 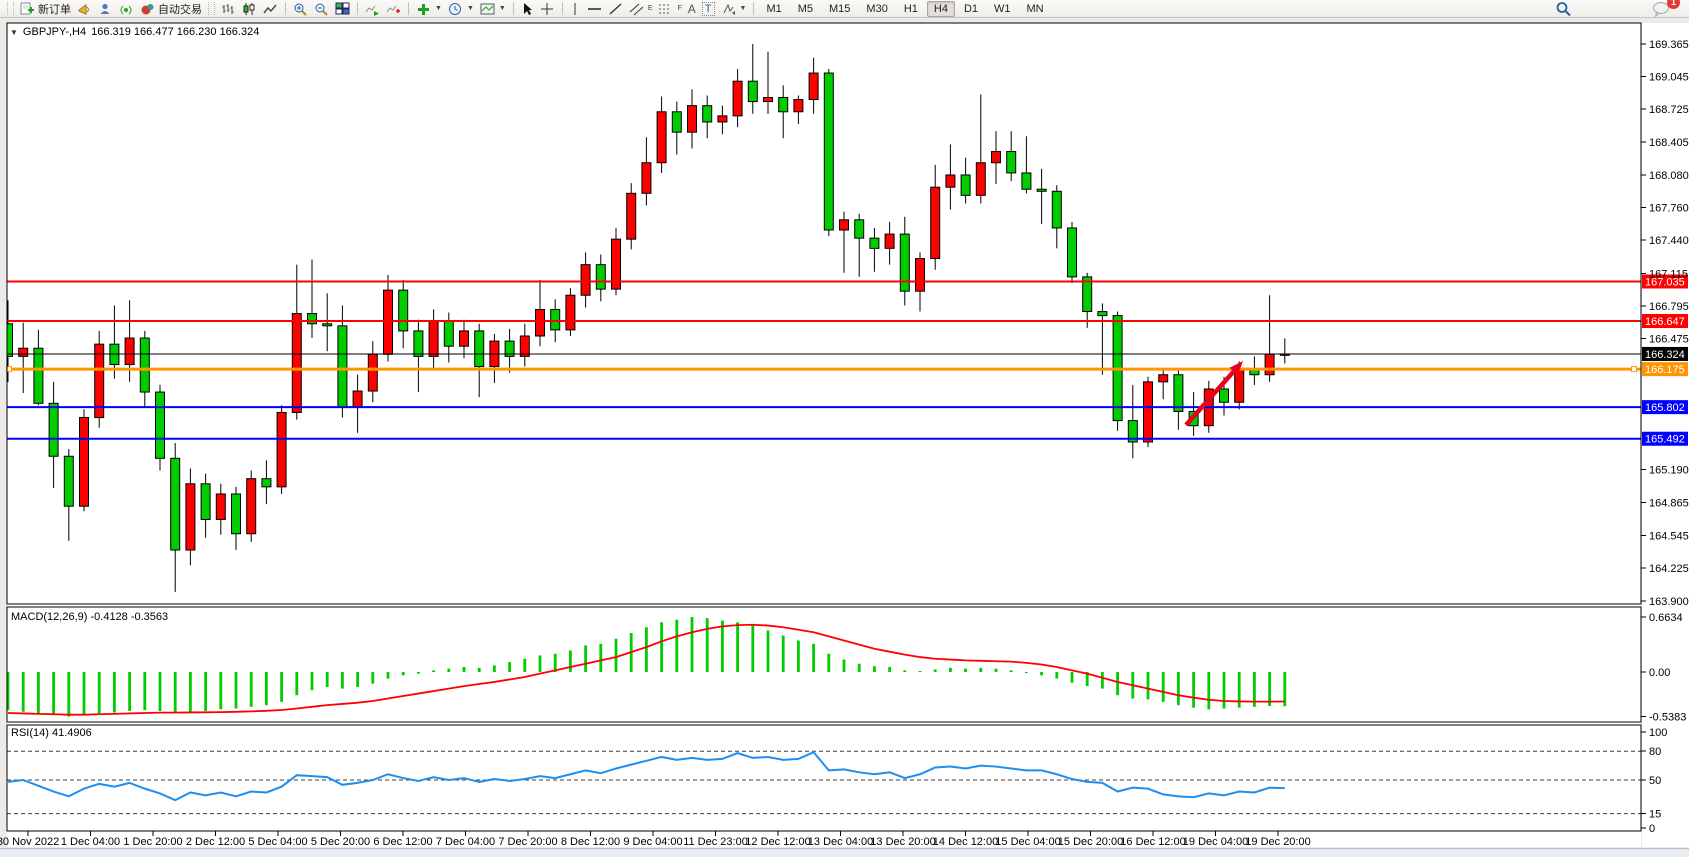 I want to click on crosshair-icon, so click(x=547, y=9).